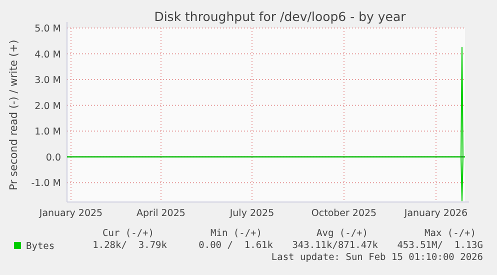  What do you see at coordinates (335, 245) in the screenshot?
I see `text: 343.11k/871.47k` at bounding box center [335, 245].